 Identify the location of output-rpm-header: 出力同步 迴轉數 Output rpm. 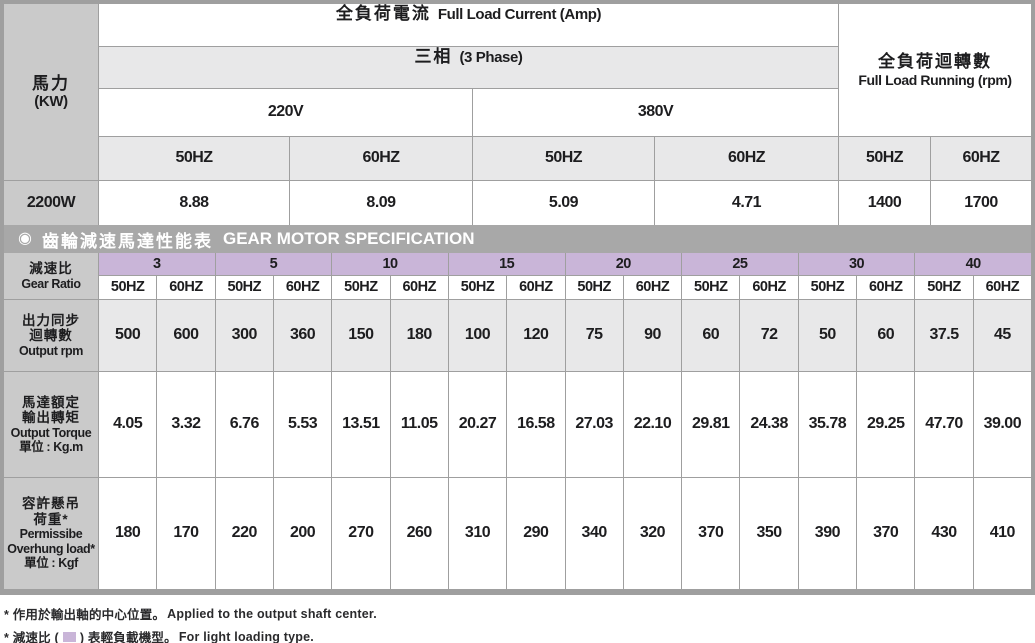
(51, 335).